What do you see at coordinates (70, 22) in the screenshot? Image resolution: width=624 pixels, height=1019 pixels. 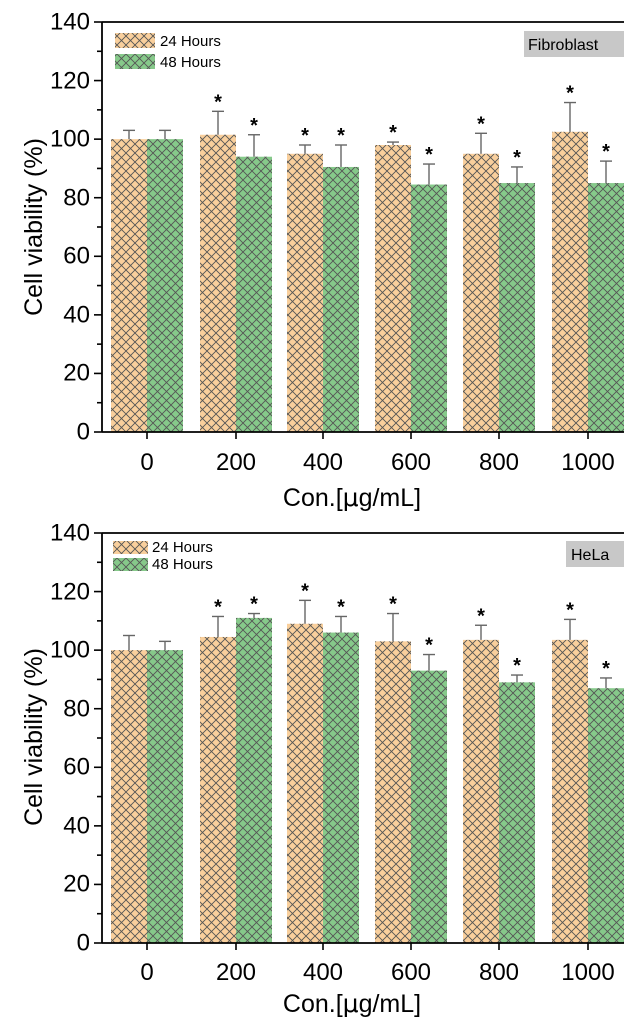 I see `chart-fibroblast-y-tick-7: 140` at bounding box center [70, 22].